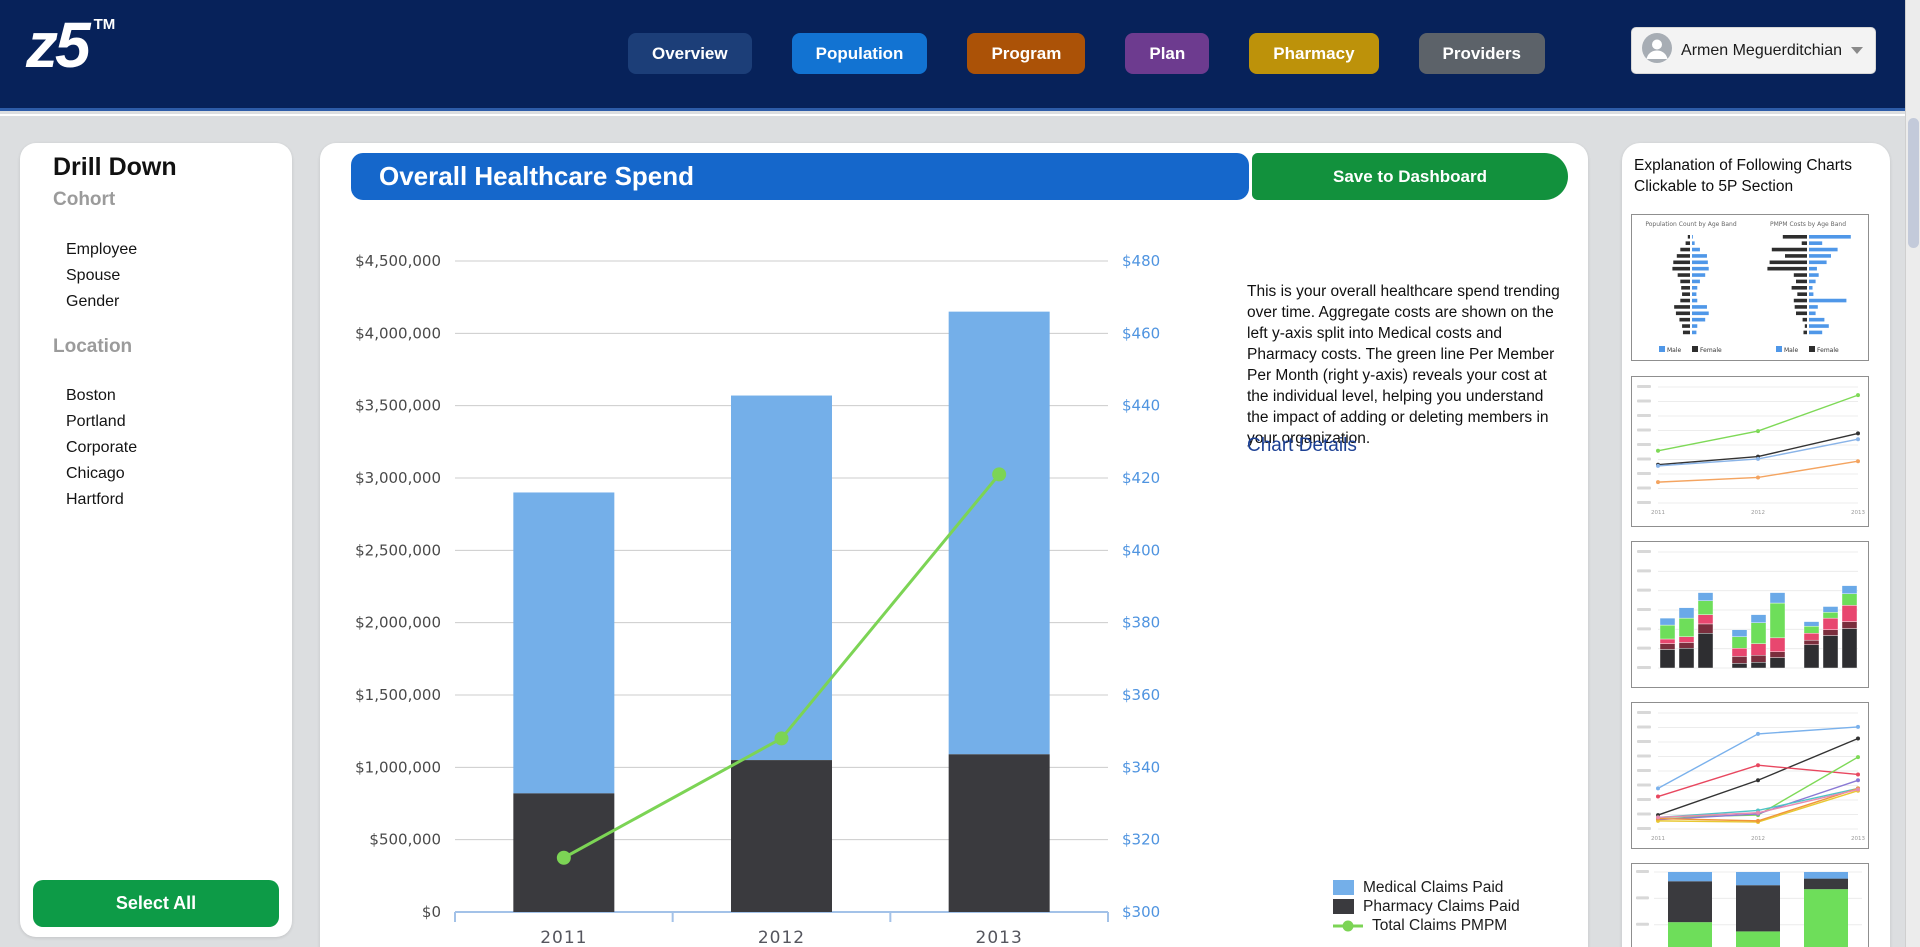 This screenshot has height=947, width=1920. I want to click on chevron-down-icon, so click(1857, 50).